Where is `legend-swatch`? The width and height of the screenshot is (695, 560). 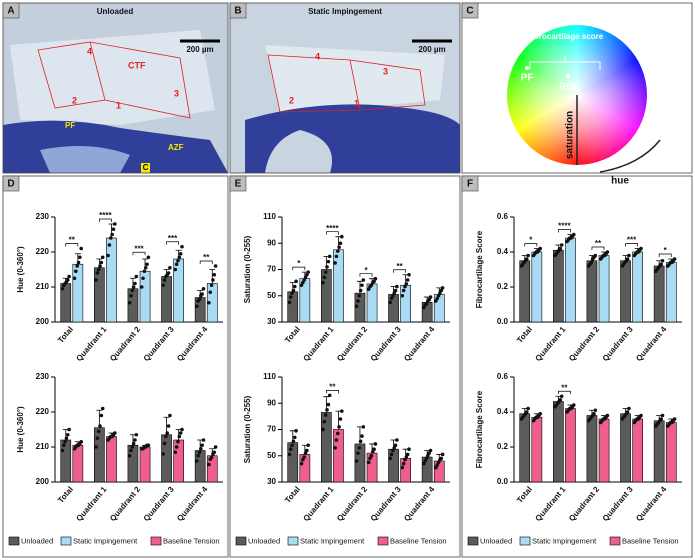 legend-swatch is located at coordinates (615, 541).